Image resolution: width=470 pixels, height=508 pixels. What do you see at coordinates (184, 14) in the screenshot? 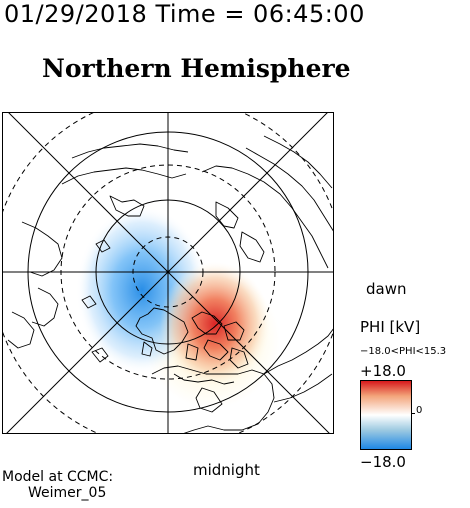
I see `timestamp: 01/29/2018 Time = 06:45:00` at bounding box center [184, 14].